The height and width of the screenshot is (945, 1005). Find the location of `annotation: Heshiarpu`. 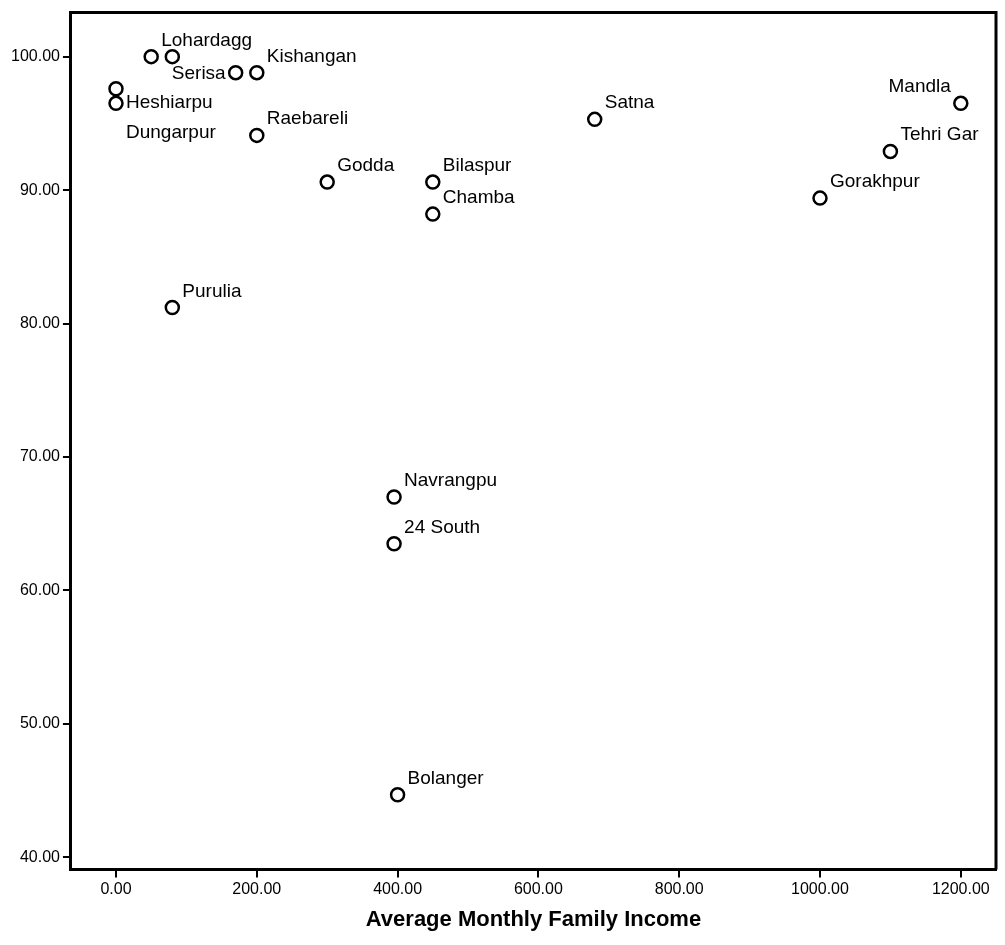

annotation: Heshiarpu is located at coordinates (169, 101).